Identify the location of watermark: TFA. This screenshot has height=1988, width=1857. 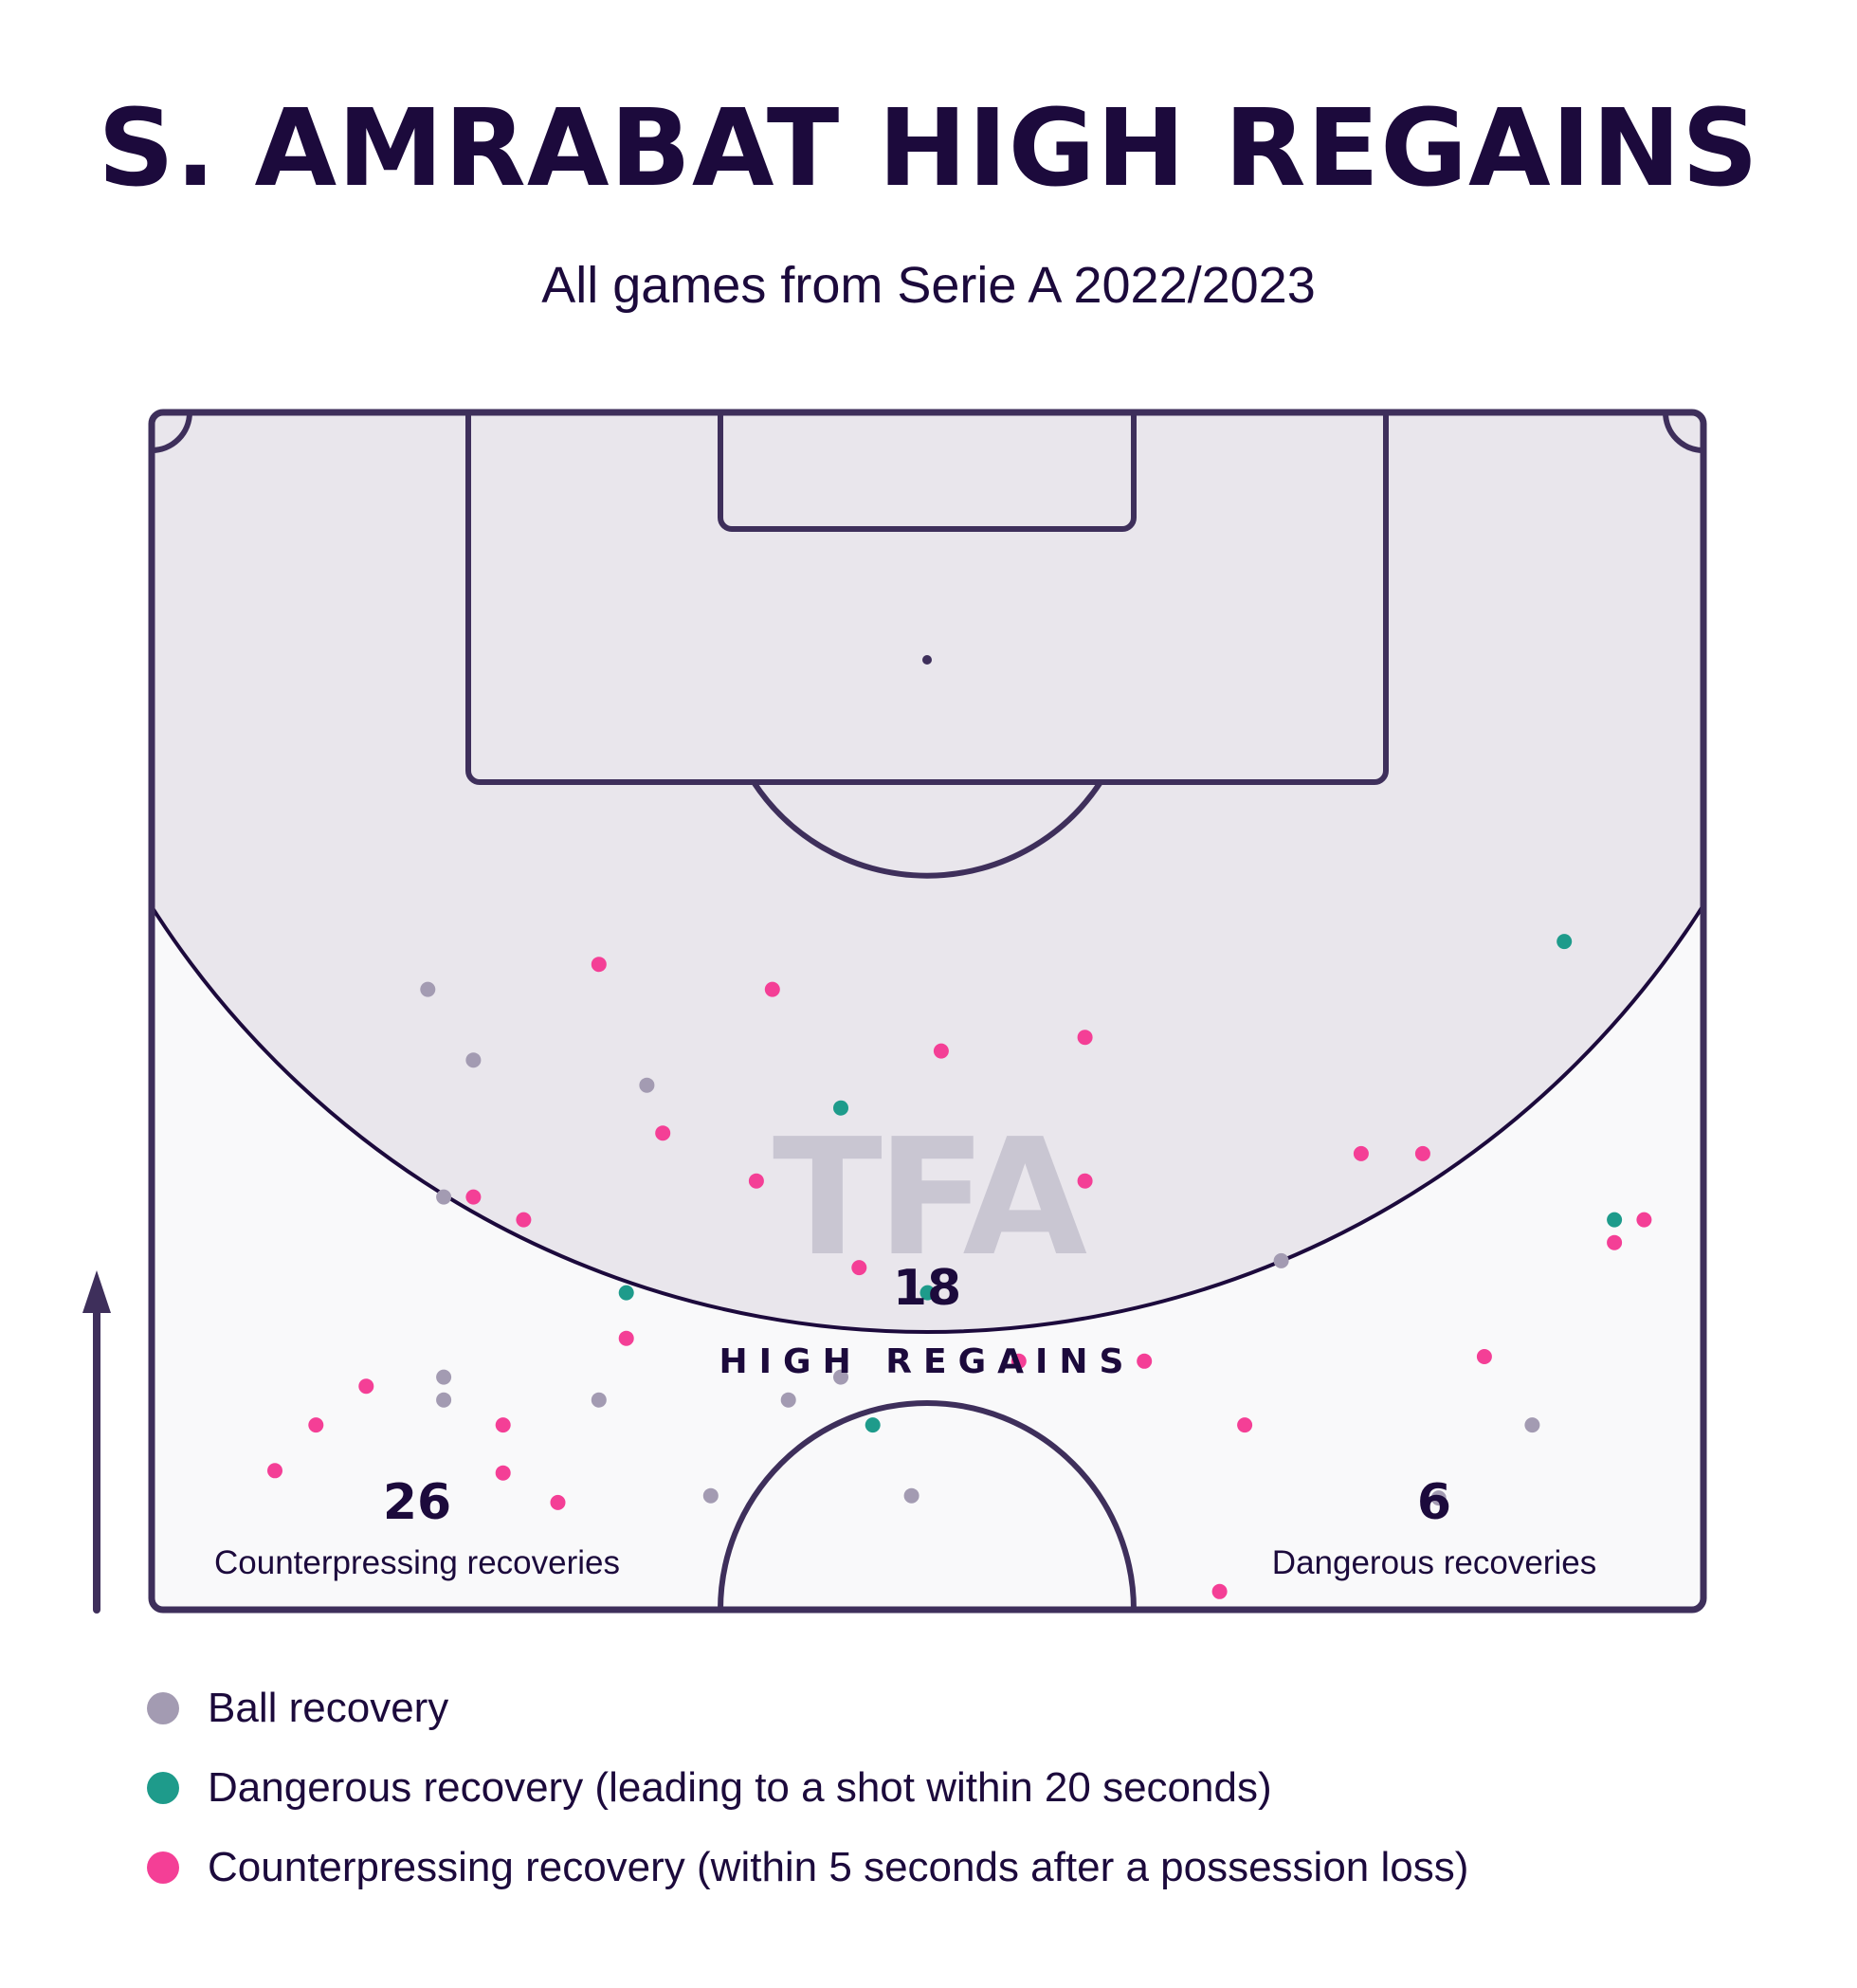
(930, 1198).